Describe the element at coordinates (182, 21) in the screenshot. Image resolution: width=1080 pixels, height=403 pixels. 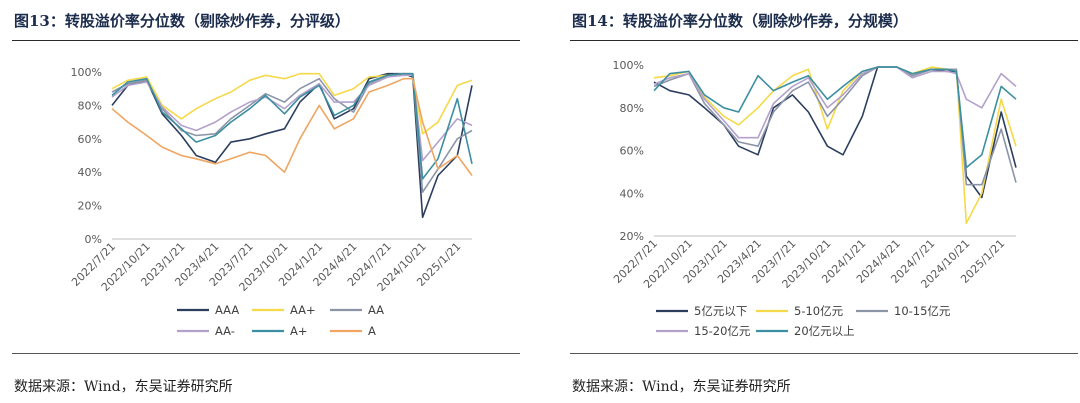
I see `figure-title: 图13：转股溢价率分位数（剔除炒作券，分评级）` at that location.